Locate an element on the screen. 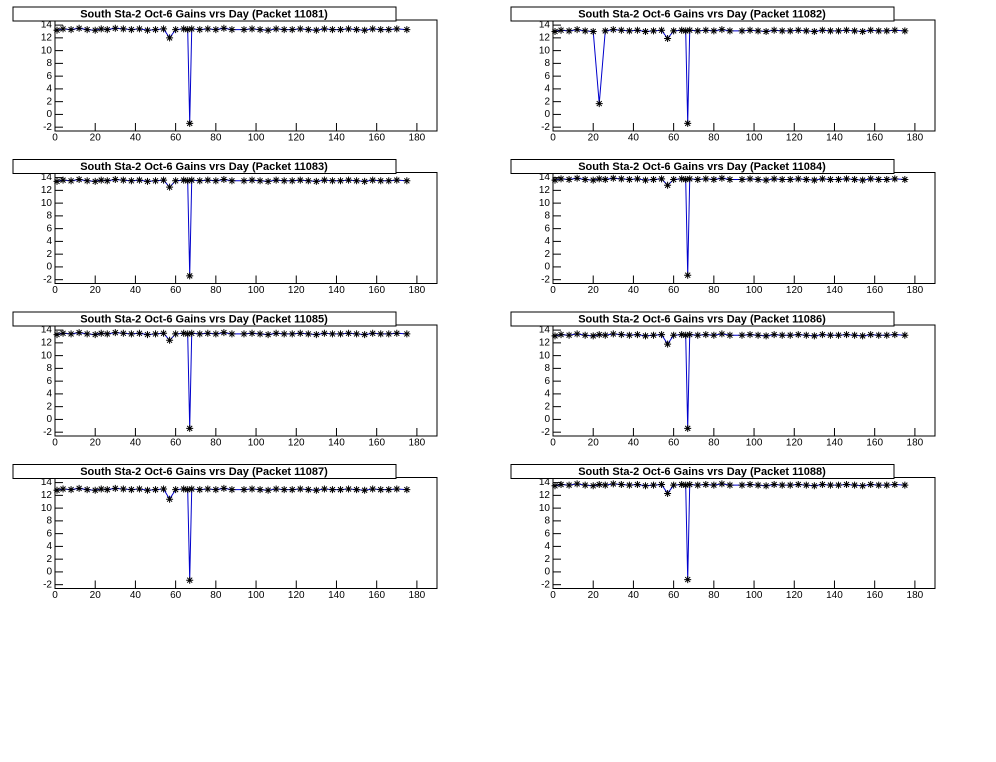 The height and width of the screenshot is (762, 996). y-tick-label: 6 is located at coordinates (547, 228).